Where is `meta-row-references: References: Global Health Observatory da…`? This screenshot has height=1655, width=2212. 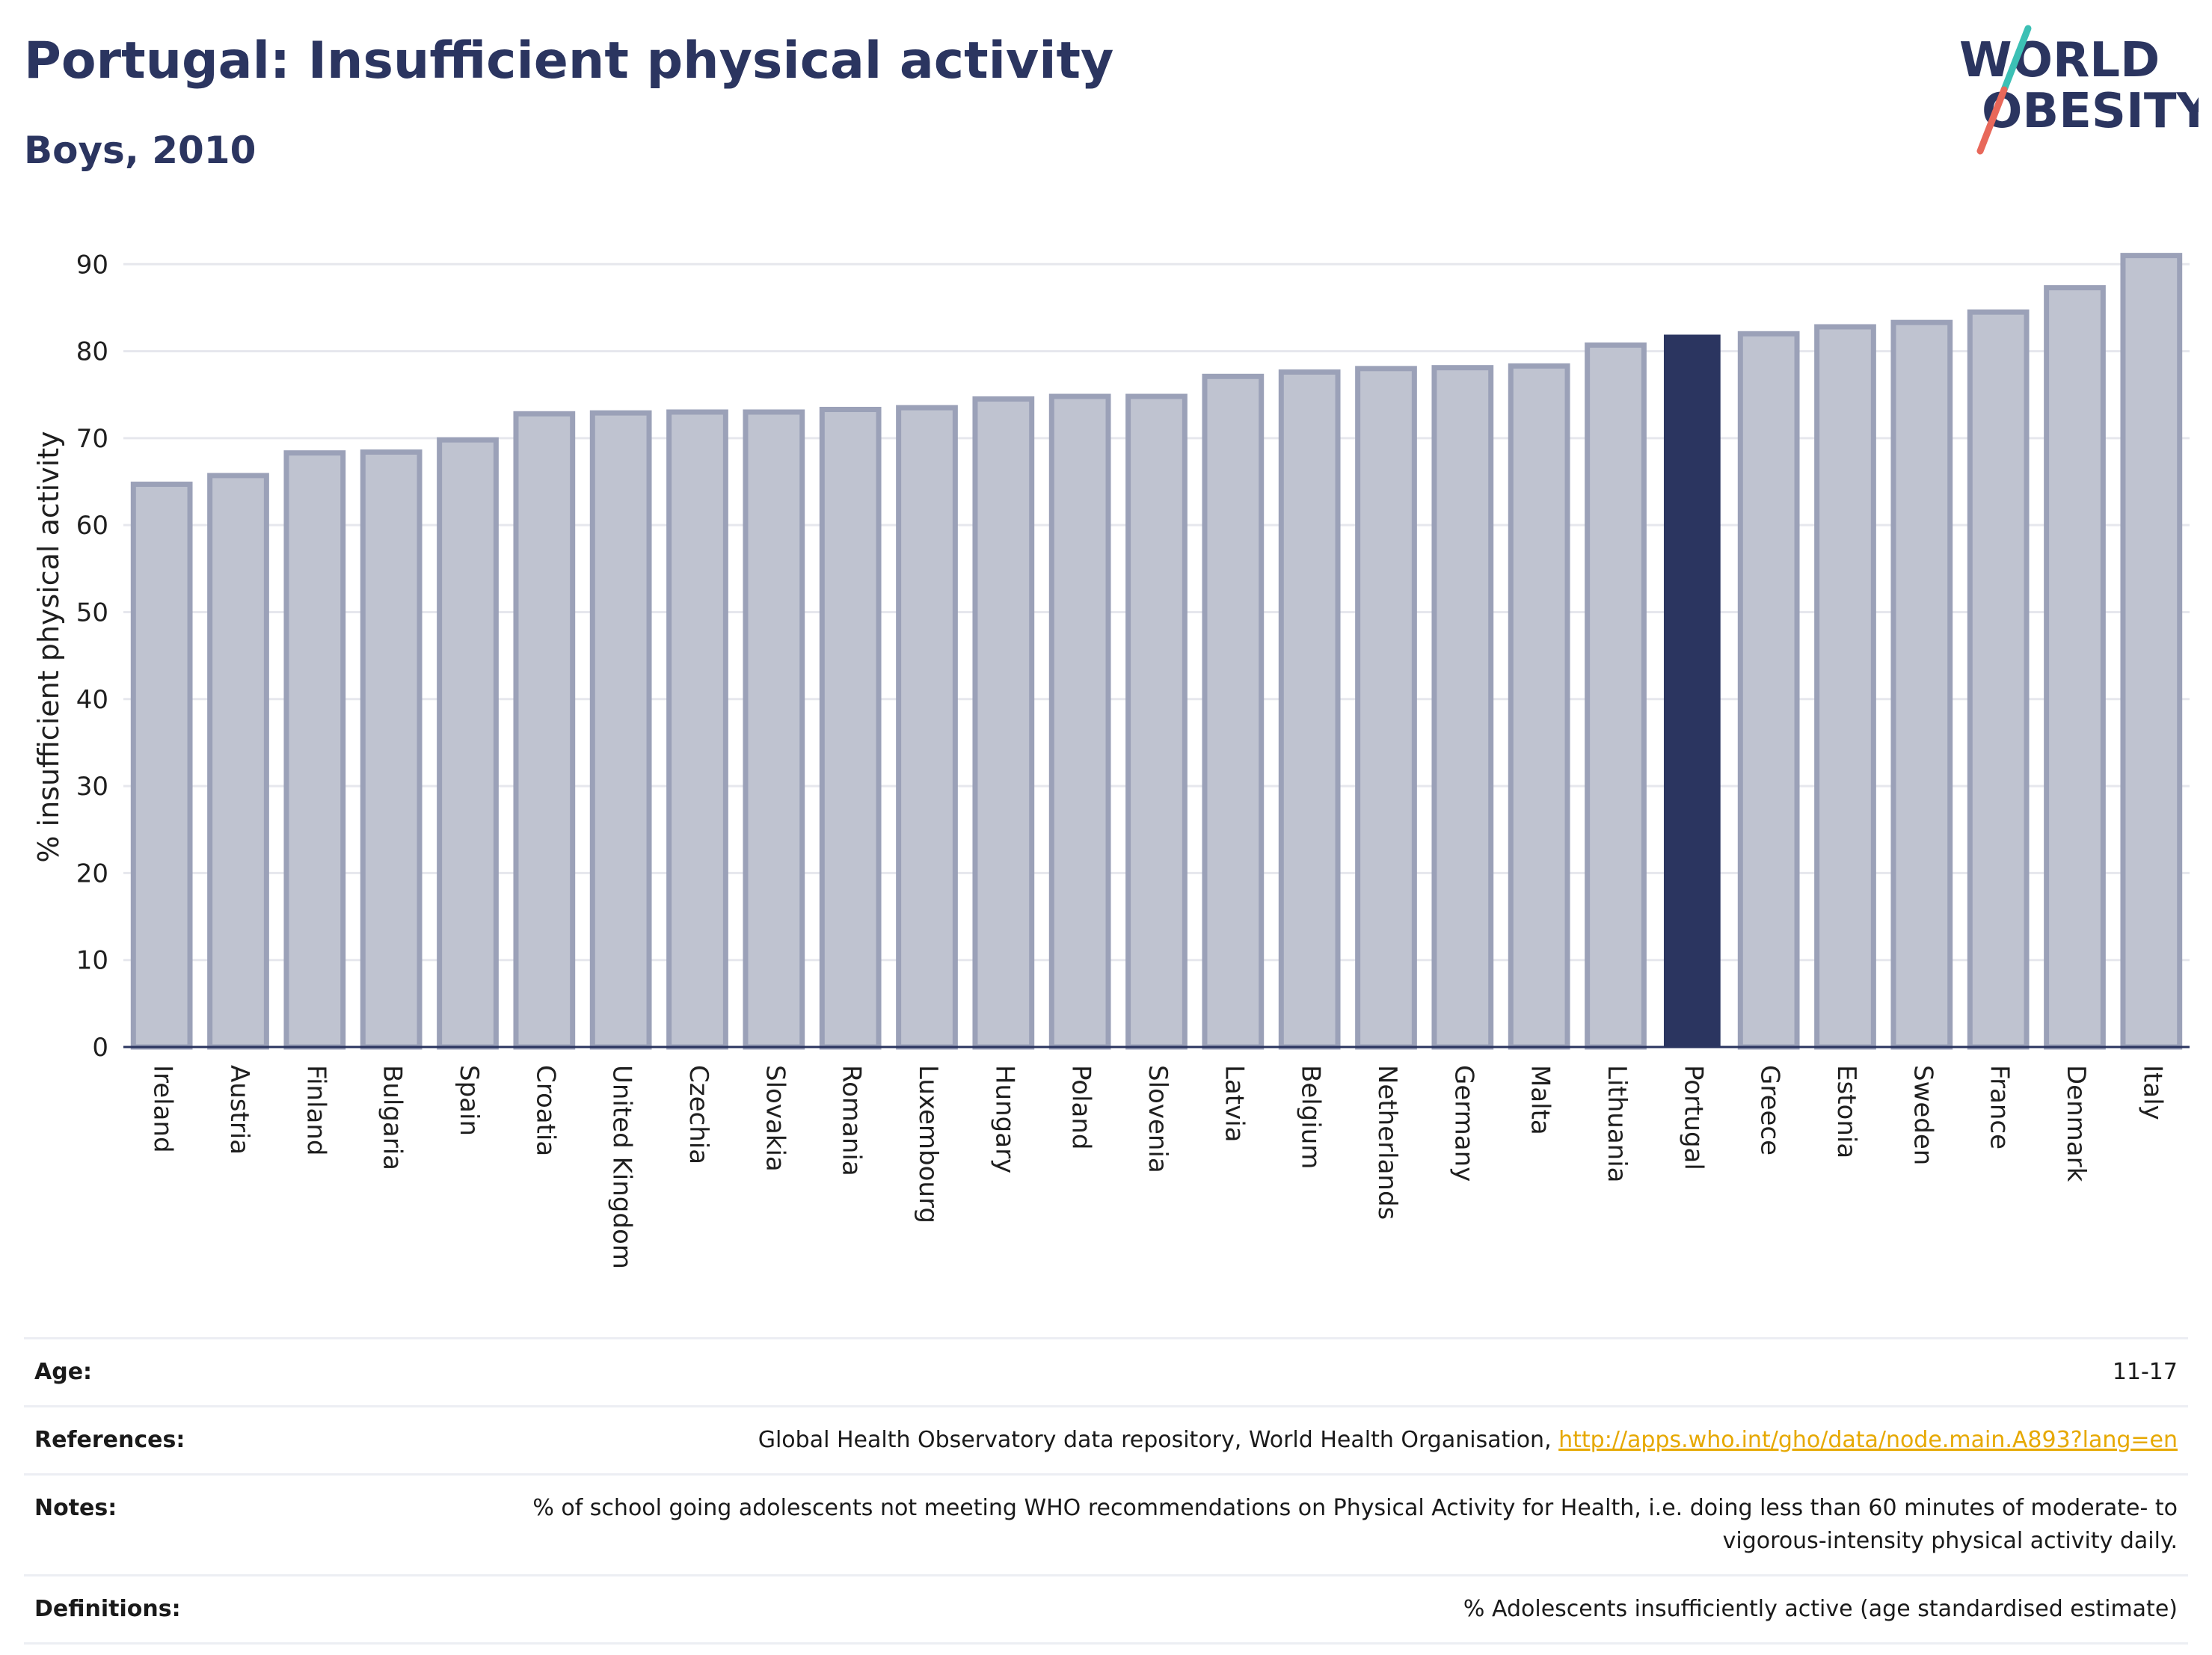
meta-row-references: References: Global Health Observatory da… is located at coordinates (1106, 1439).